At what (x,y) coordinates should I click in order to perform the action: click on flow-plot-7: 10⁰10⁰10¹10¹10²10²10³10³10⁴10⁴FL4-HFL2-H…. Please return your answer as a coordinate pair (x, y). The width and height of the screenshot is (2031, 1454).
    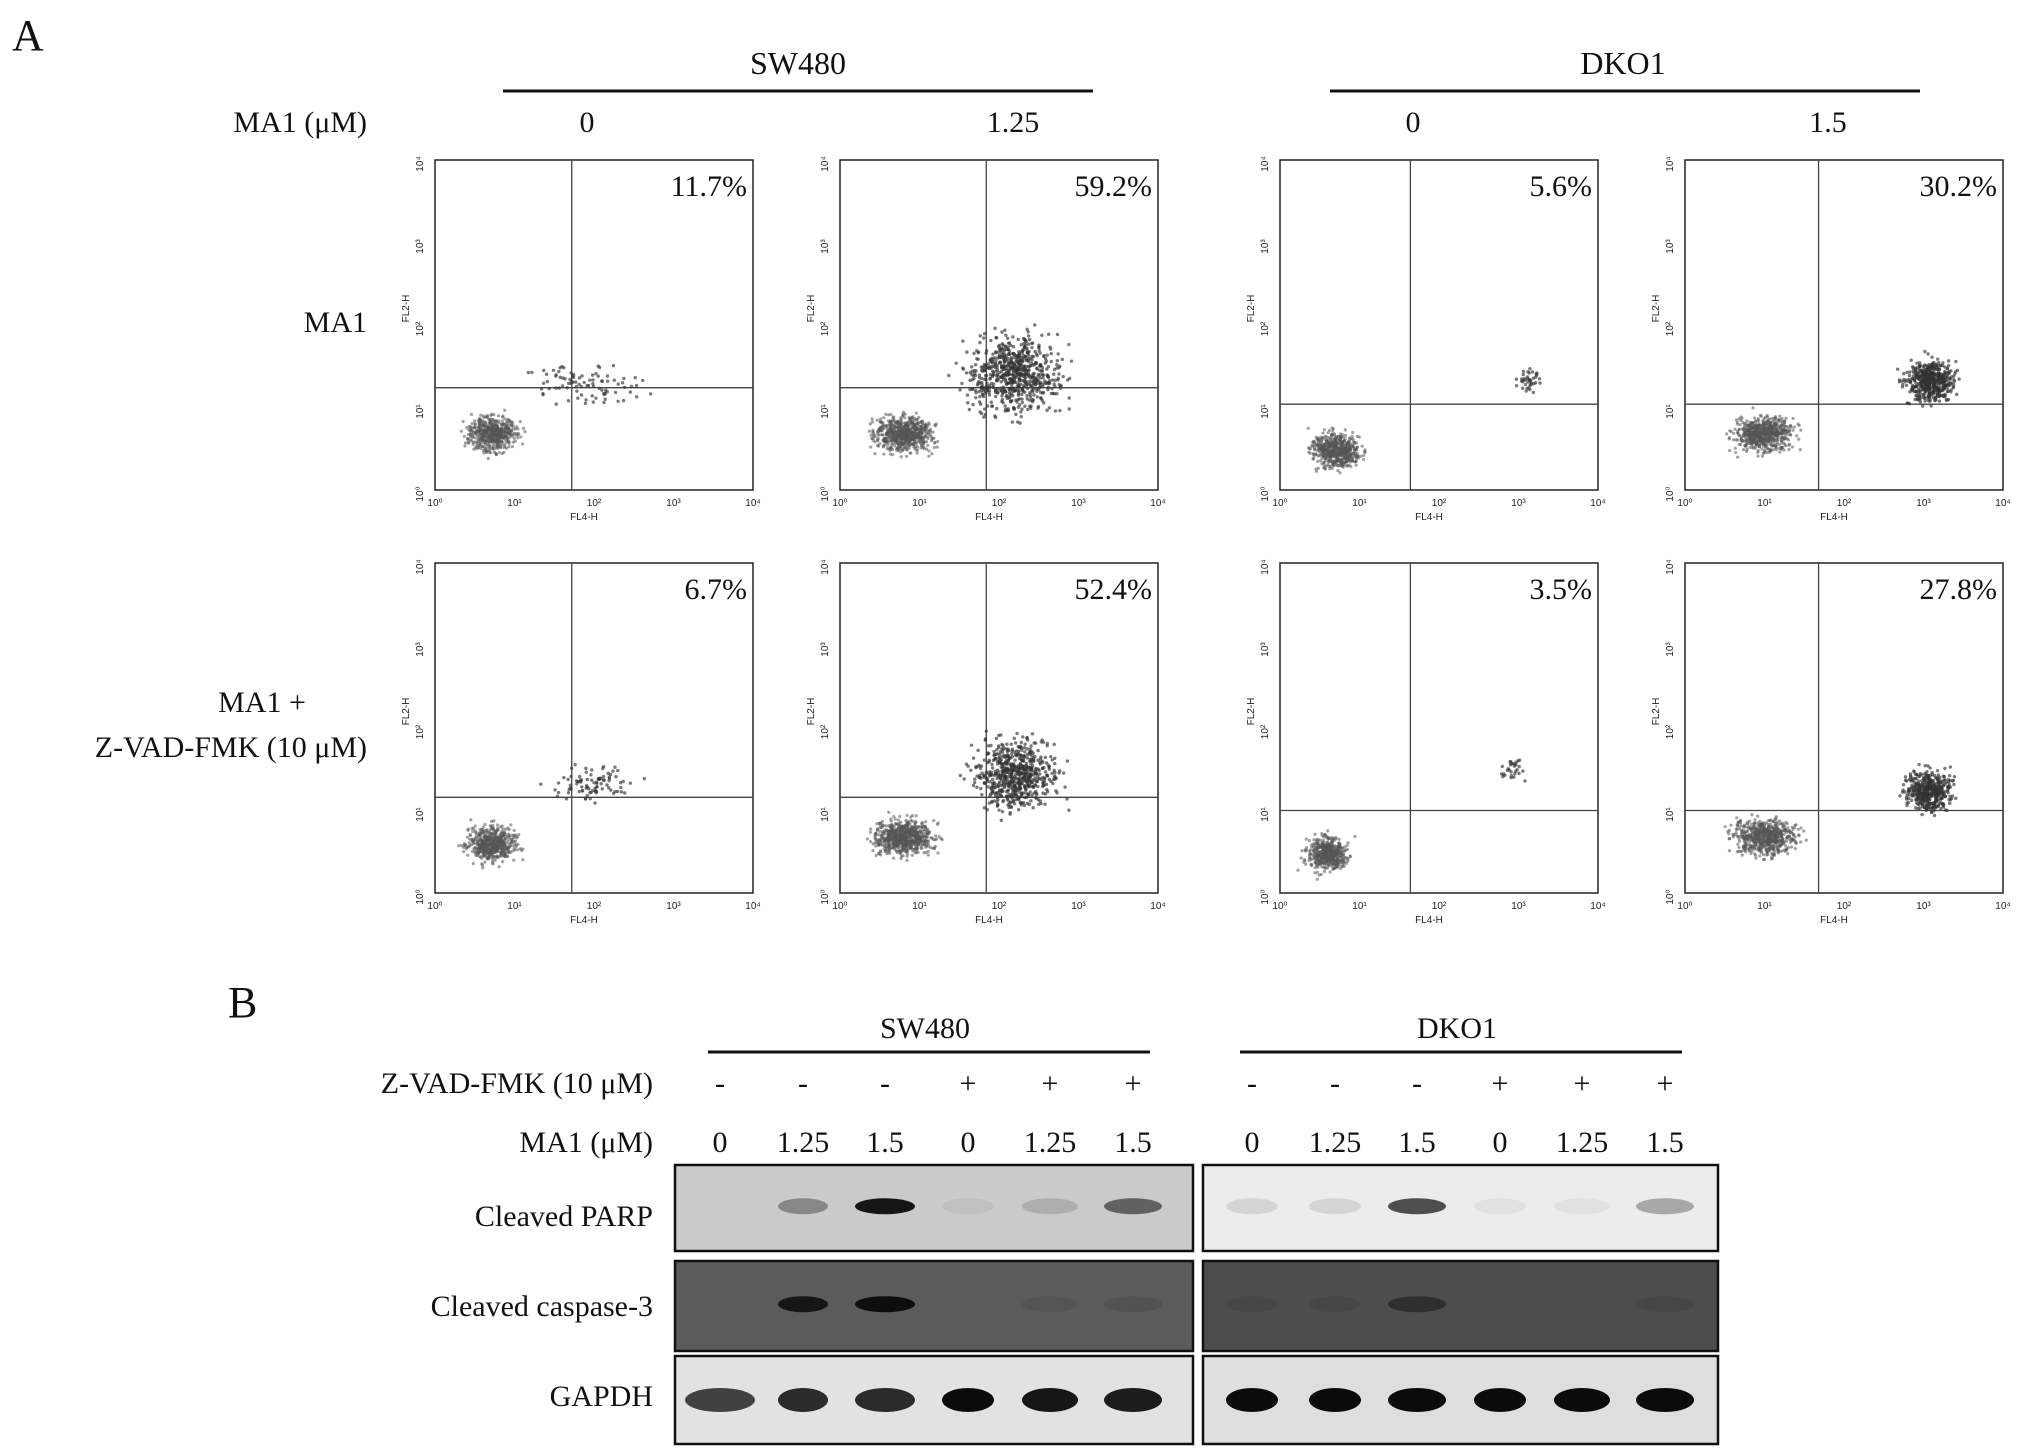
    Looking at the image, I should click on (1831, 742).